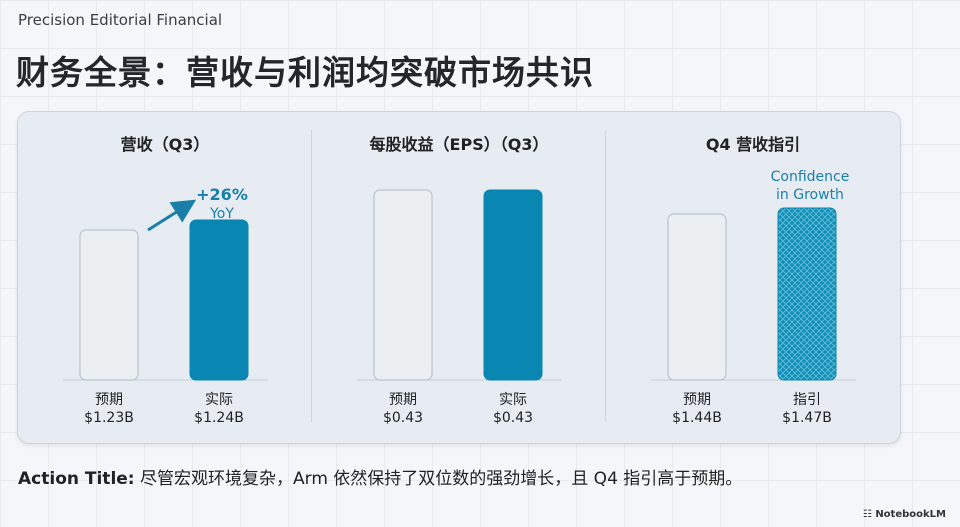 The height and width of the screenshot is (527, 960). Describe the element at coordinates (165, 144) in the screenshot. I see `revenue-panel-title: 营收（Q3）` at that location.